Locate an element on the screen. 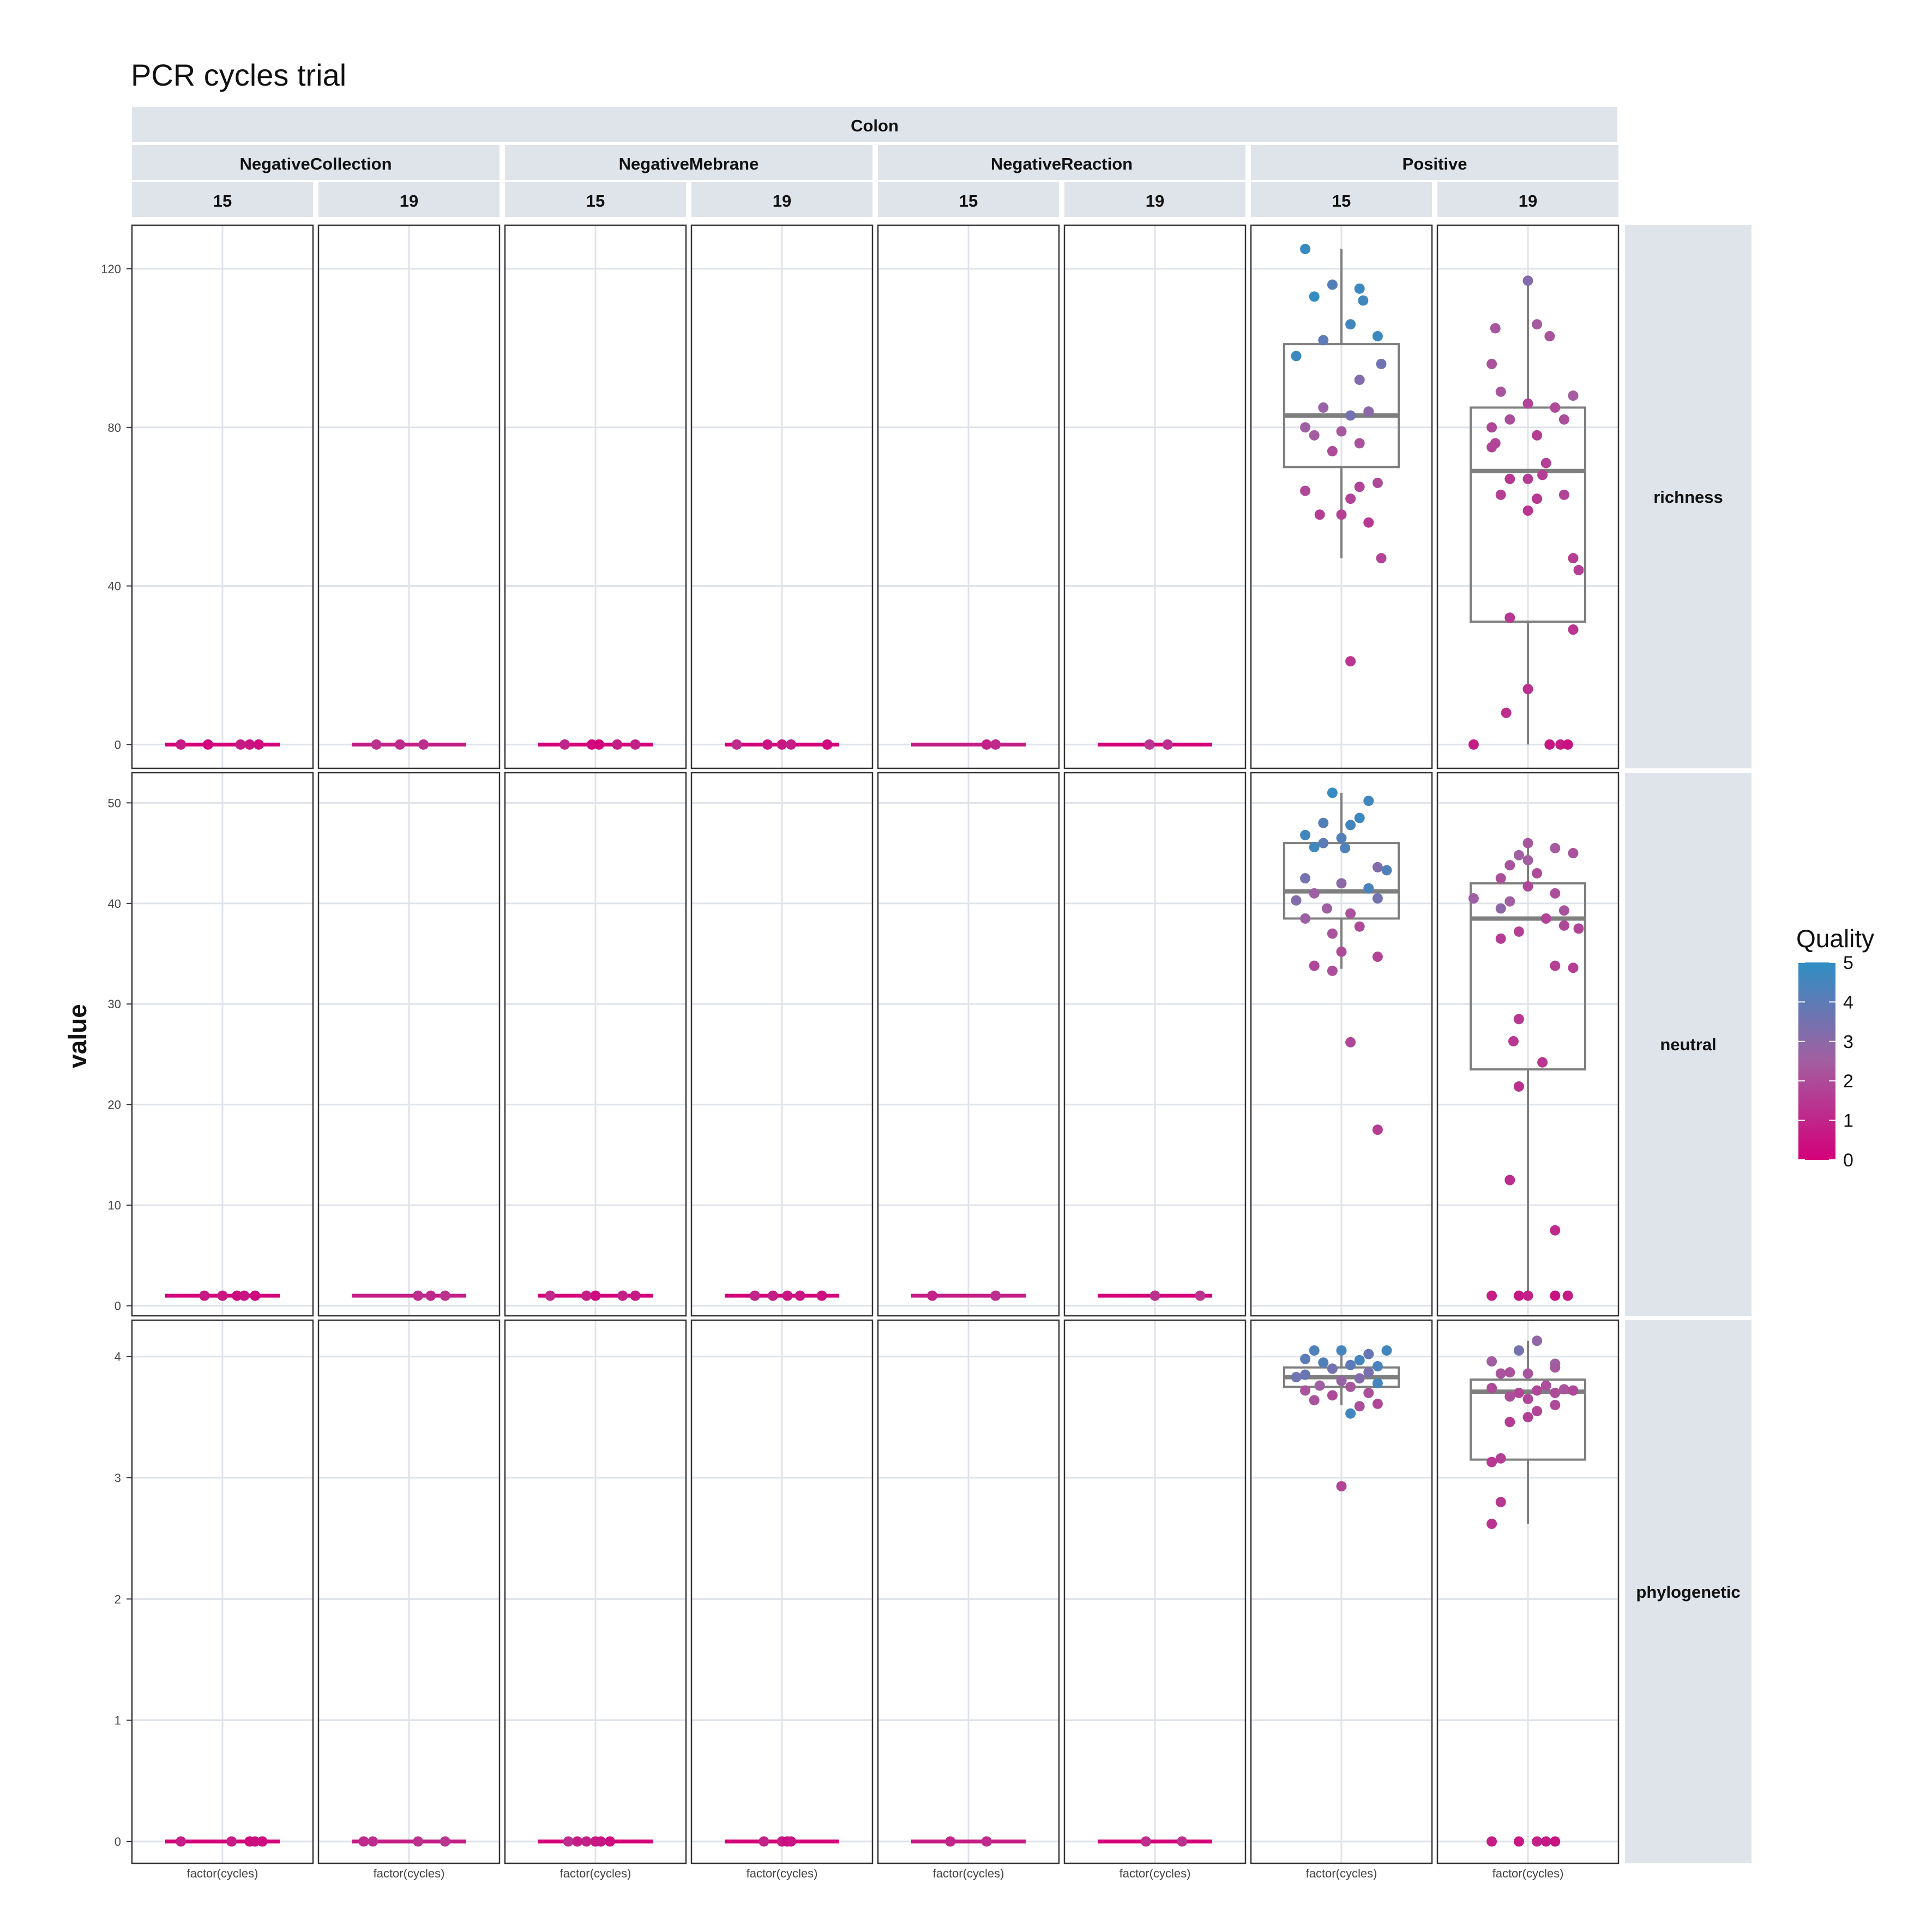  legend-tick-label: 3 is located at coordinates (1848, 1042).